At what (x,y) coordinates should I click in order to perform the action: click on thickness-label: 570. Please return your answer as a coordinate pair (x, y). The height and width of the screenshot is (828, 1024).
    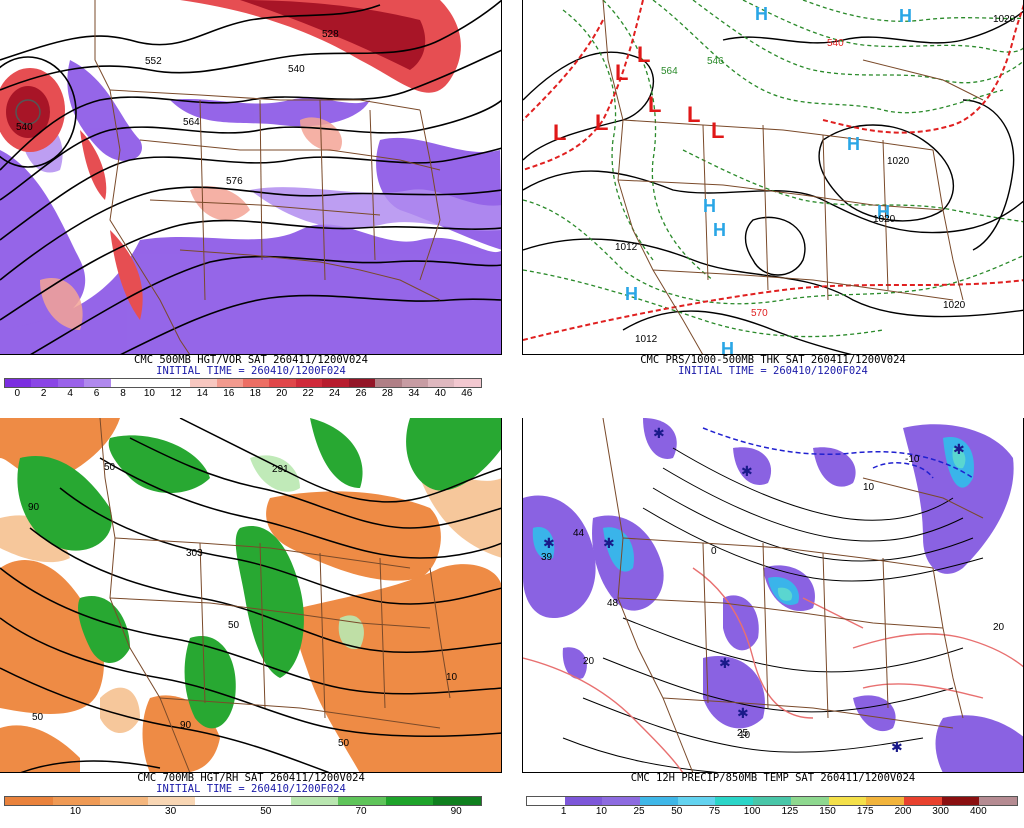
    Looking at the image, I should click on (759, 313).